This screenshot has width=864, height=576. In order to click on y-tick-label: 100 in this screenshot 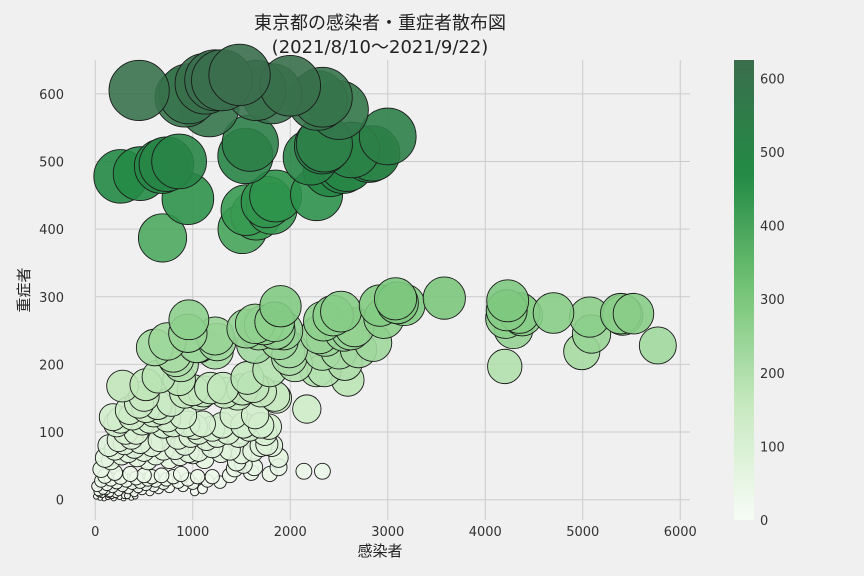, I will do `click(51, 433)`.